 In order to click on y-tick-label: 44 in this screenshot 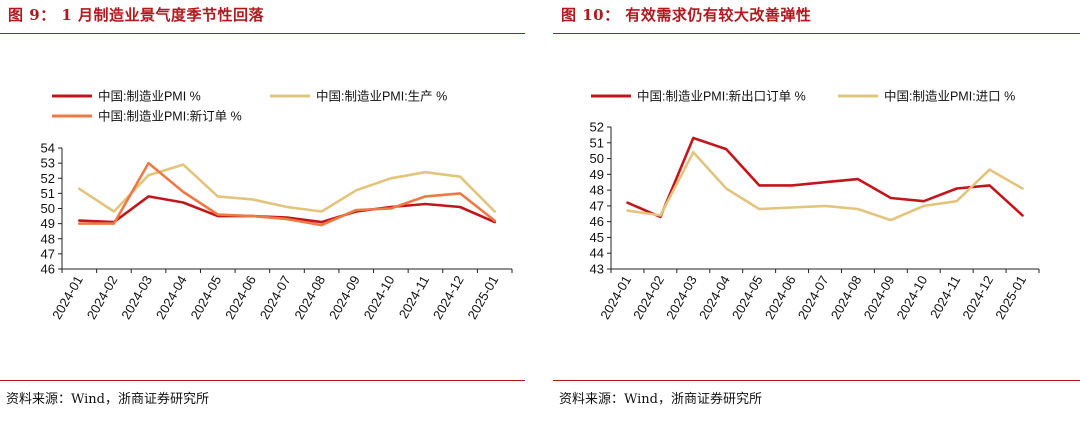, I will do `click(597, 253)`.